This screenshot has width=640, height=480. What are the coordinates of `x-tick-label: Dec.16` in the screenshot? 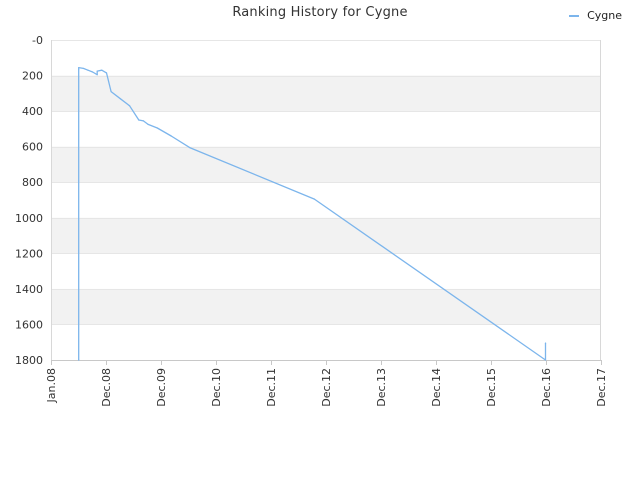 It's located at (546, 387).